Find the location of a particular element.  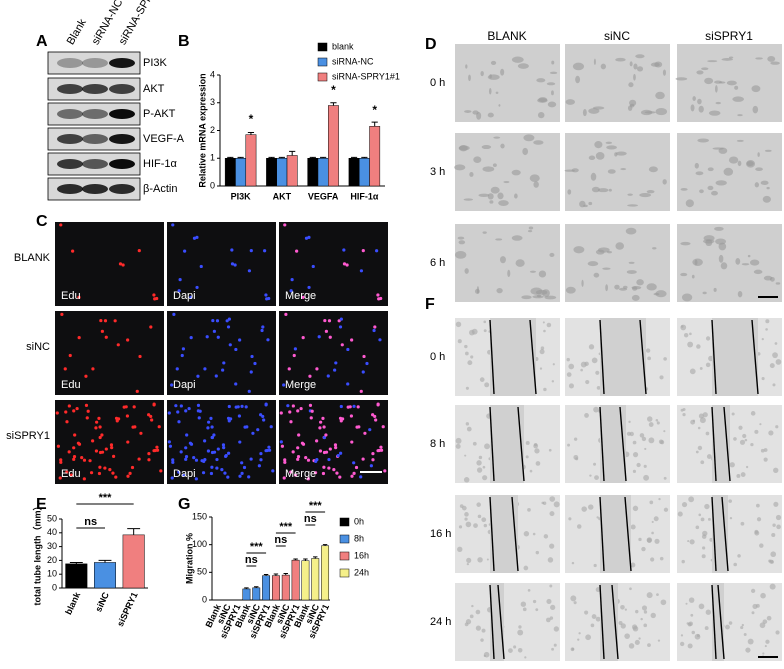

row-label: siNC is located at coordinates (38, 347).